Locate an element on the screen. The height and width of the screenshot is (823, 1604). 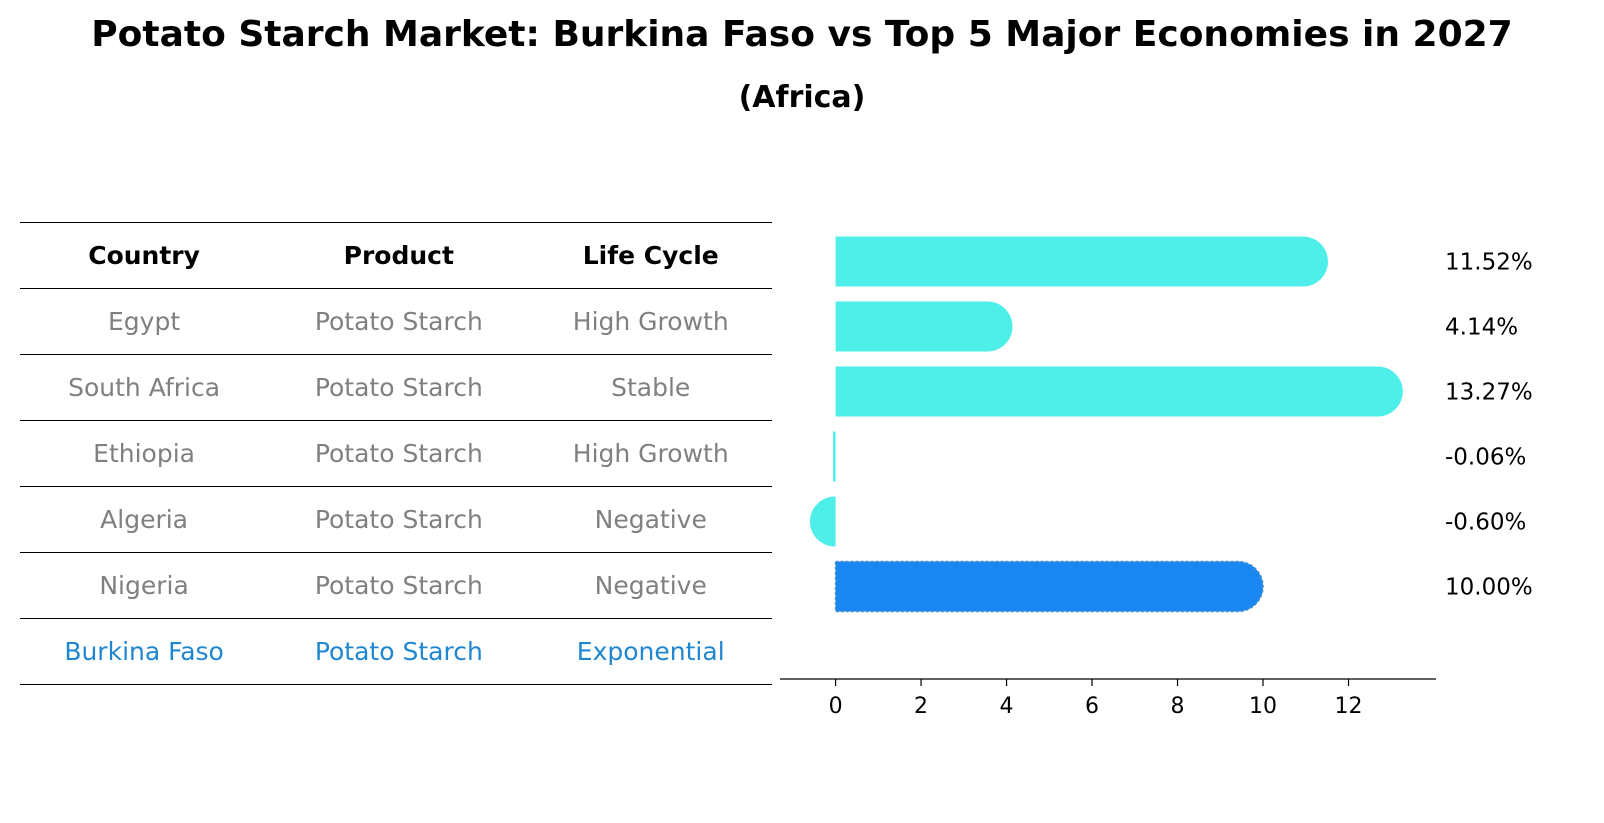
x-tick-label: 2 is located at coordinates (921, 706).